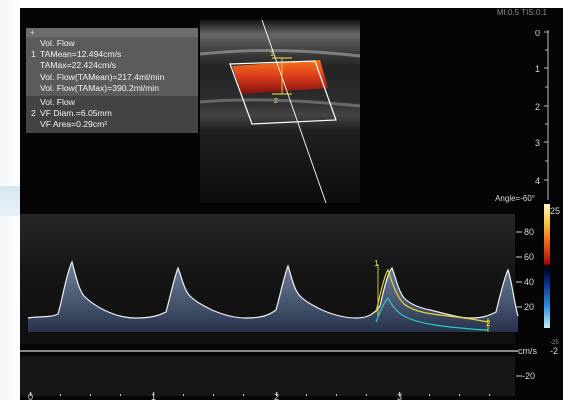 The height and width of the screenshot is (400, 563). What do you see at coordinates (78, 65) in the screenshot?
I see `vol-flow-line-tamax: TAMax=22.424cm/s` at bounding box center [78, 65].